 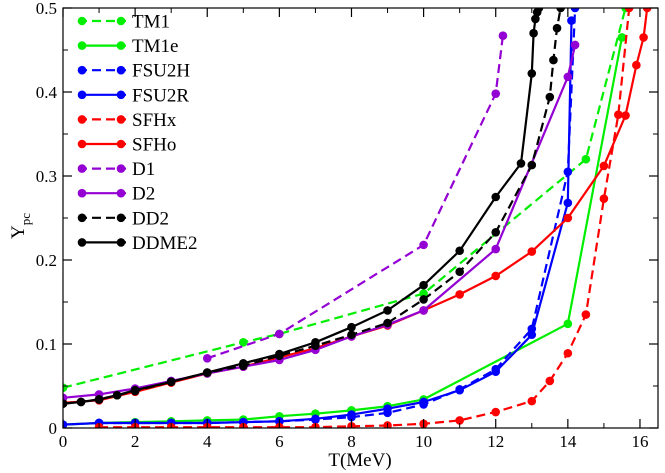 I want to click on legend-item-dd2: DD2, so click(x=123, y=218).